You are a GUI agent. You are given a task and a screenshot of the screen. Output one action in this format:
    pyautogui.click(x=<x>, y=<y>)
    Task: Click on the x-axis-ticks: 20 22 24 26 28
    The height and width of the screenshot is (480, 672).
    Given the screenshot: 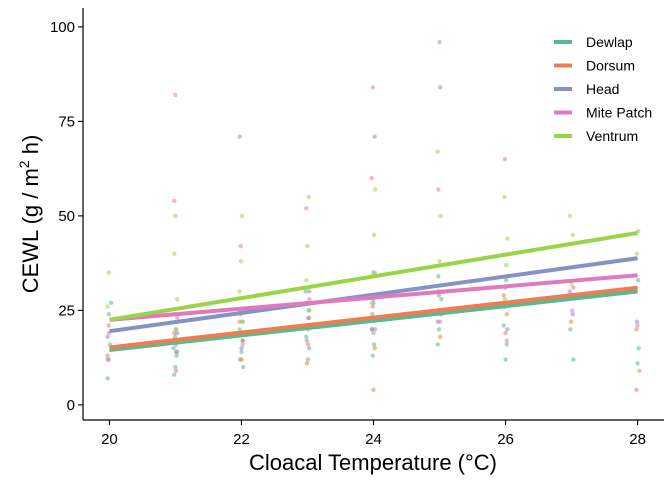 What is the action you would take?
    pyautogui.click(x=373, y=434)
    